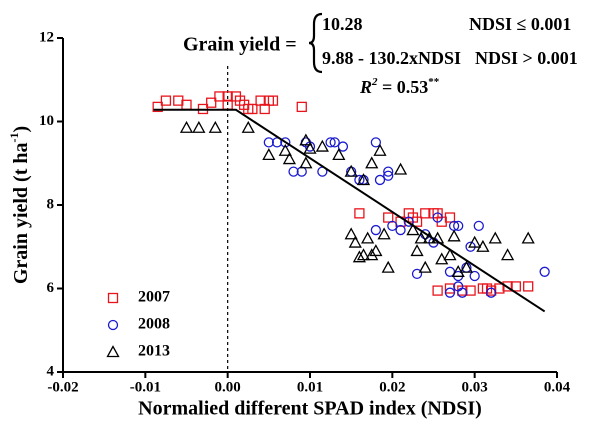  Describe the element at coordinates (403, 87) in the screenshot. I see `r-value: = 0.53` at that location.